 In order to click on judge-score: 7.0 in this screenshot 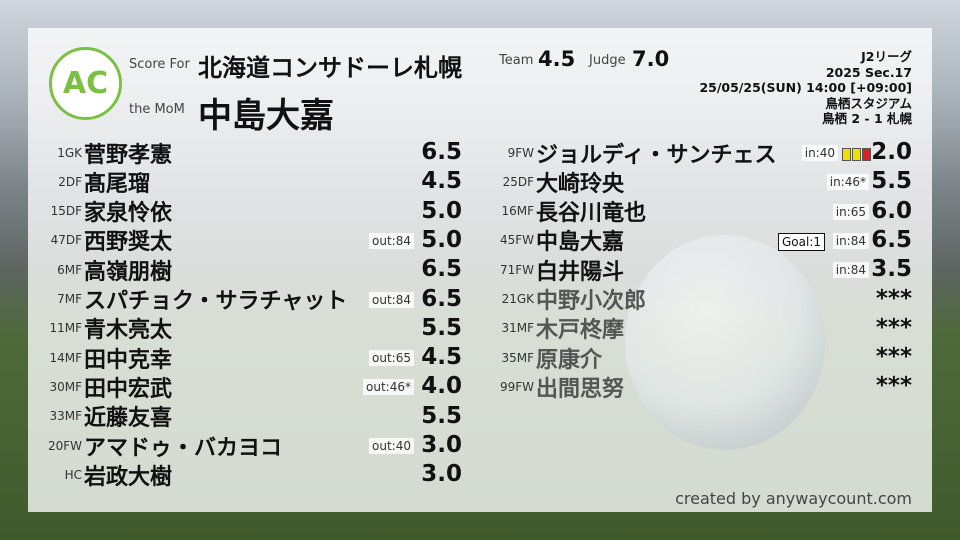, I will do `click(651, 59)`.